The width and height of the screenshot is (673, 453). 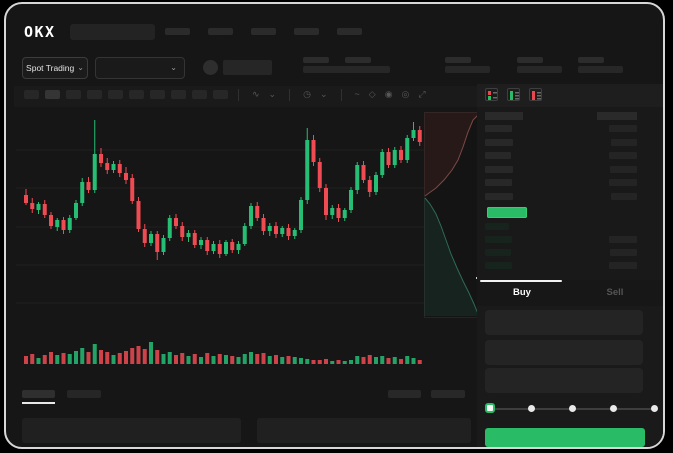 What do you see at coordinates (570, 293) in the screenshot?
I see `trade-tabs: Buy Sell` at bounding box center [570, 293].